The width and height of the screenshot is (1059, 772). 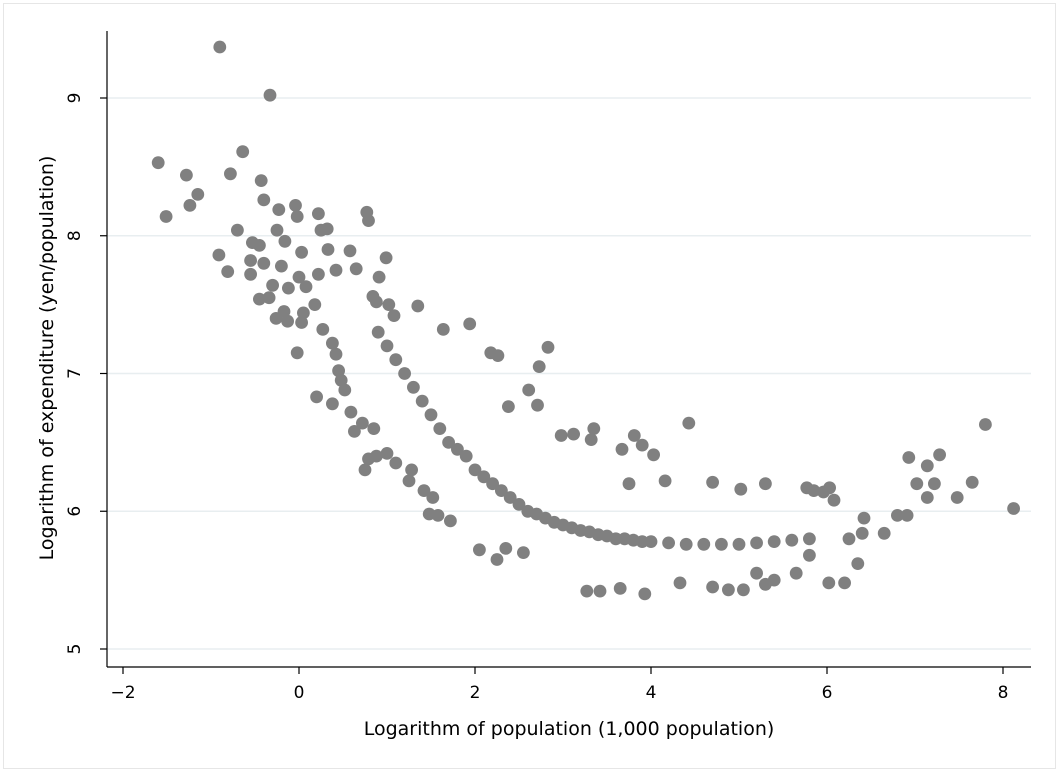 I want to click on x-tick-label: 6, so click(x=827, y=693).